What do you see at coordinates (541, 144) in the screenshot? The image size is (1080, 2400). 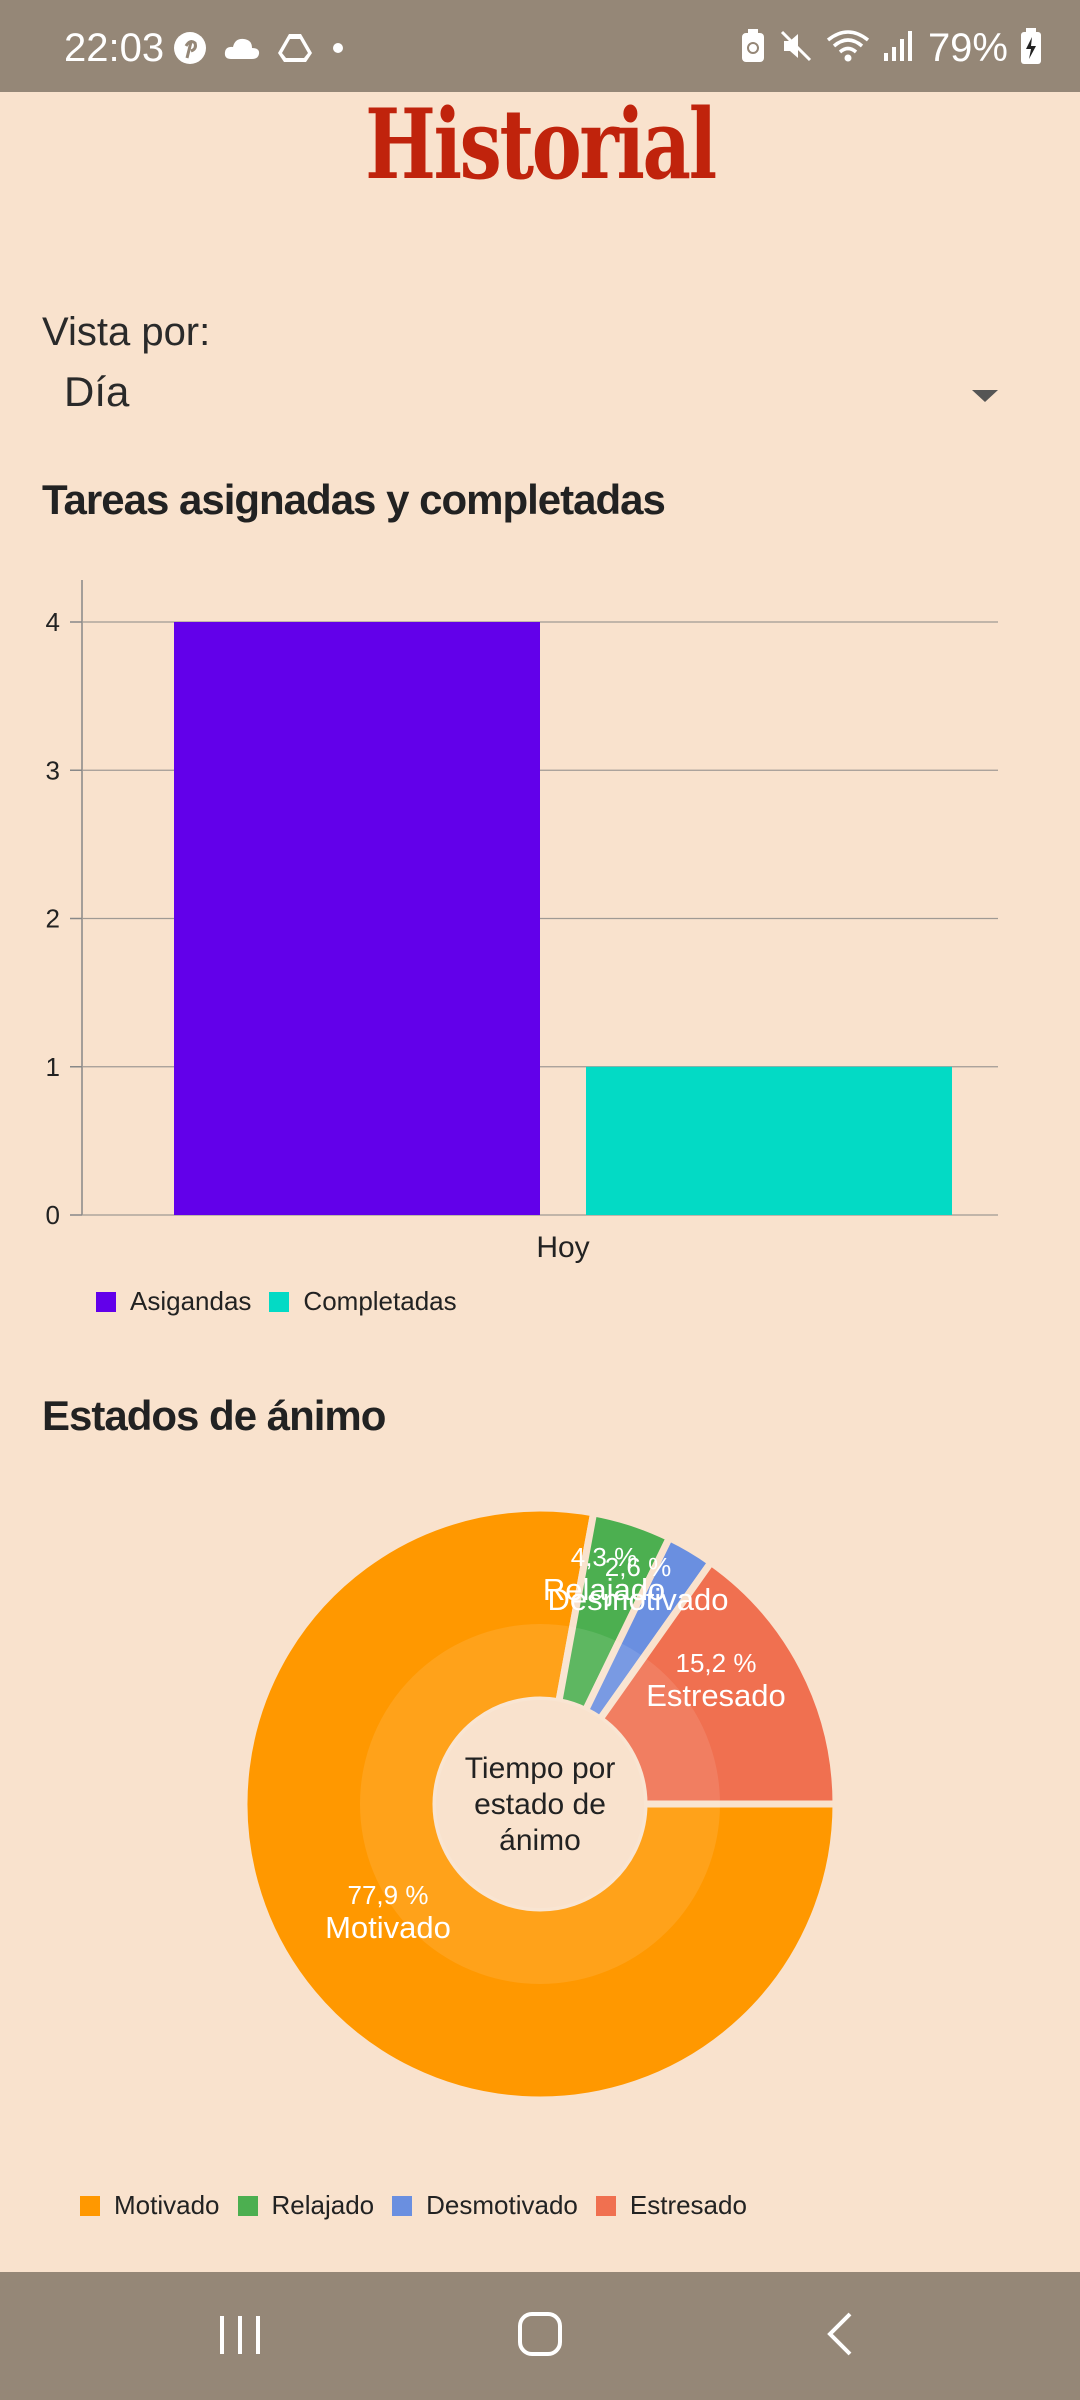 I see `page-title: Historial` at bounding box center [541, 144].